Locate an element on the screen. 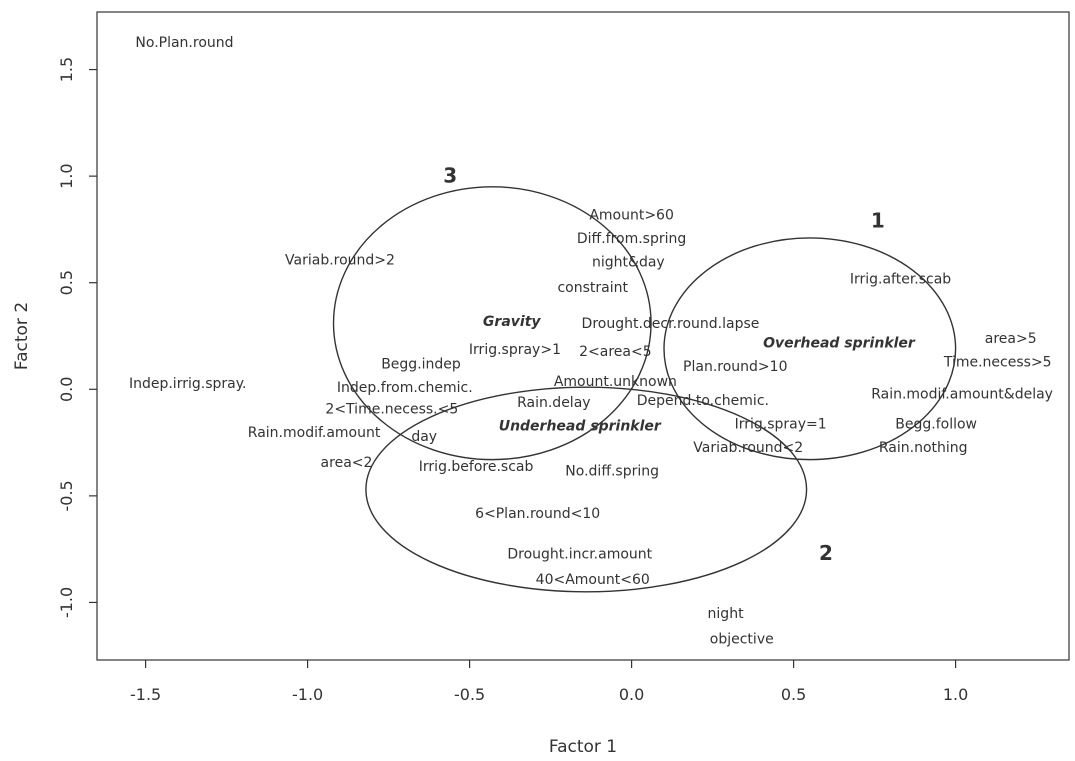 This screenshot has height=761, width=1075. x-axis-title: Factor 1 is located at coordinates (583, 747).